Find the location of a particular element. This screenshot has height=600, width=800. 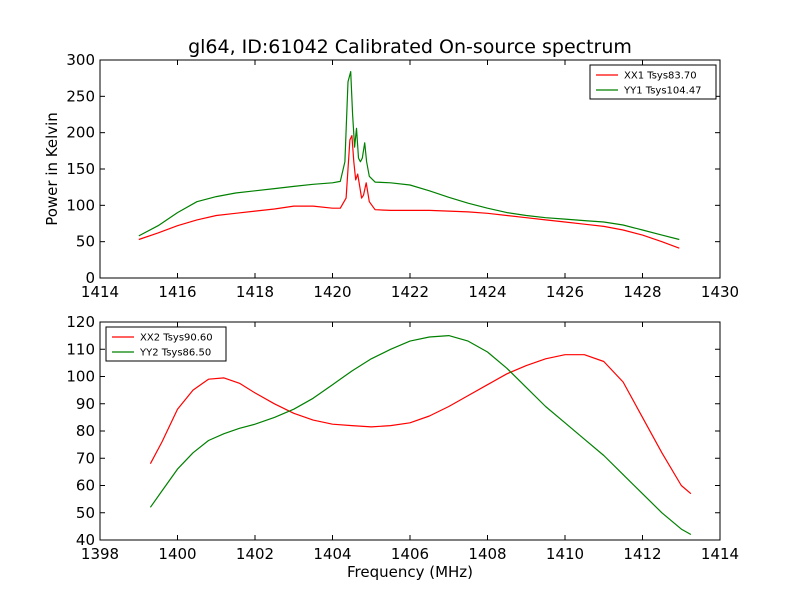

legend-label: XX2 Tsys90.60 is located at coordinates (176, 338).